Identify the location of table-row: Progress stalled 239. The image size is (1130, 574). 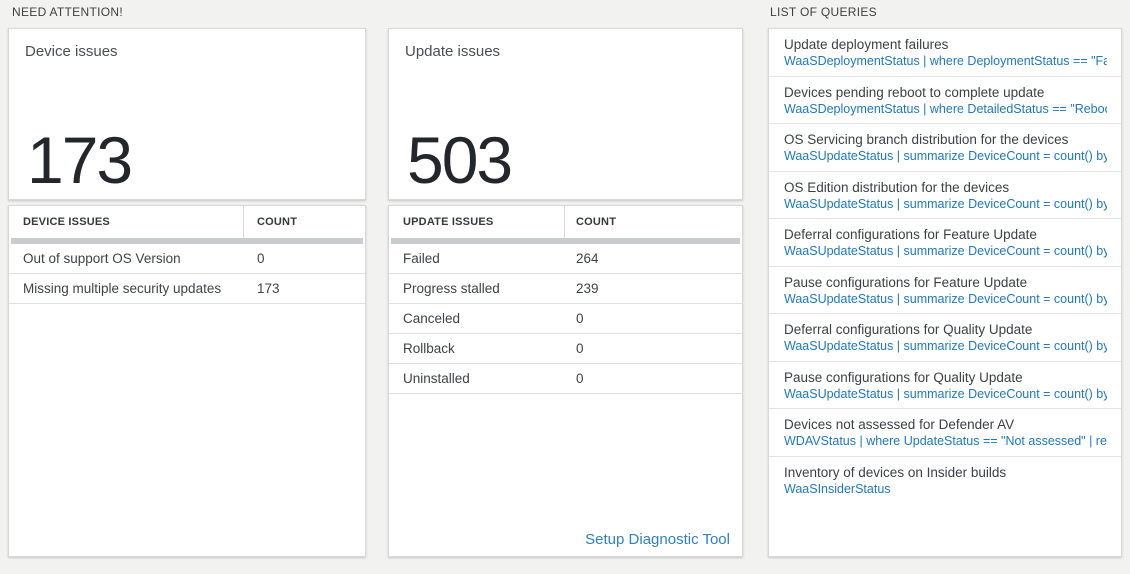
(565, 289).